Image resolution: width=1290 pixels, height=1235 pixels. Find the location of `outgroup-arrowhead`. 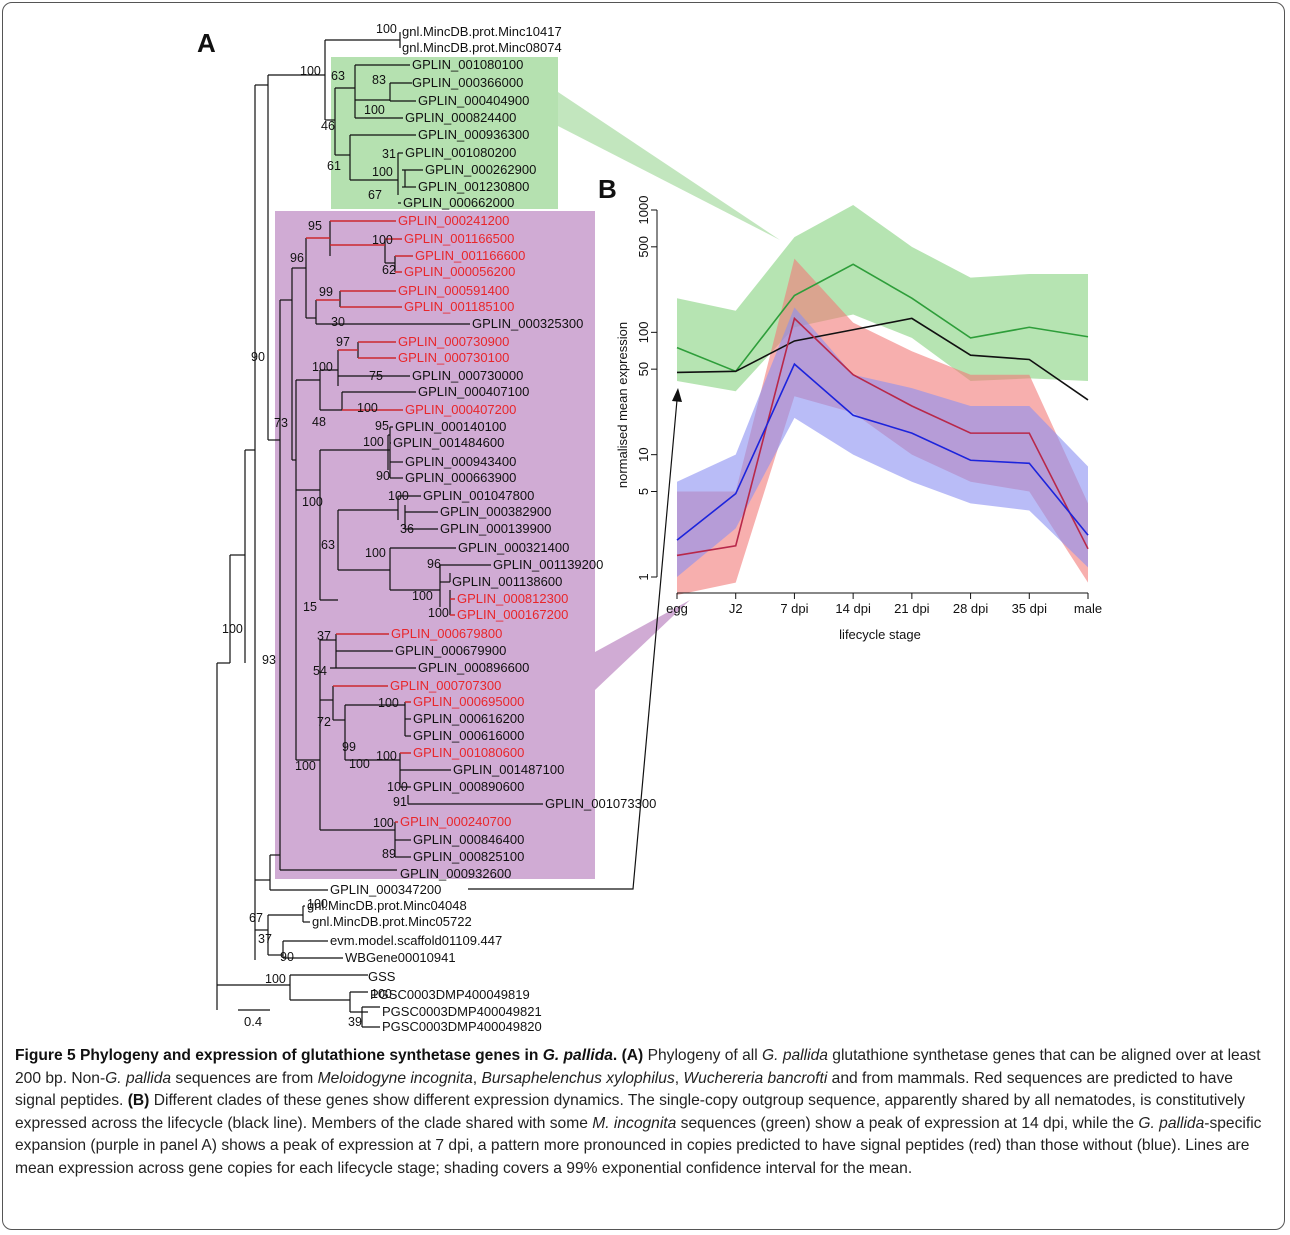

outgroup-arrowhead is located at coordinates (677, 395).